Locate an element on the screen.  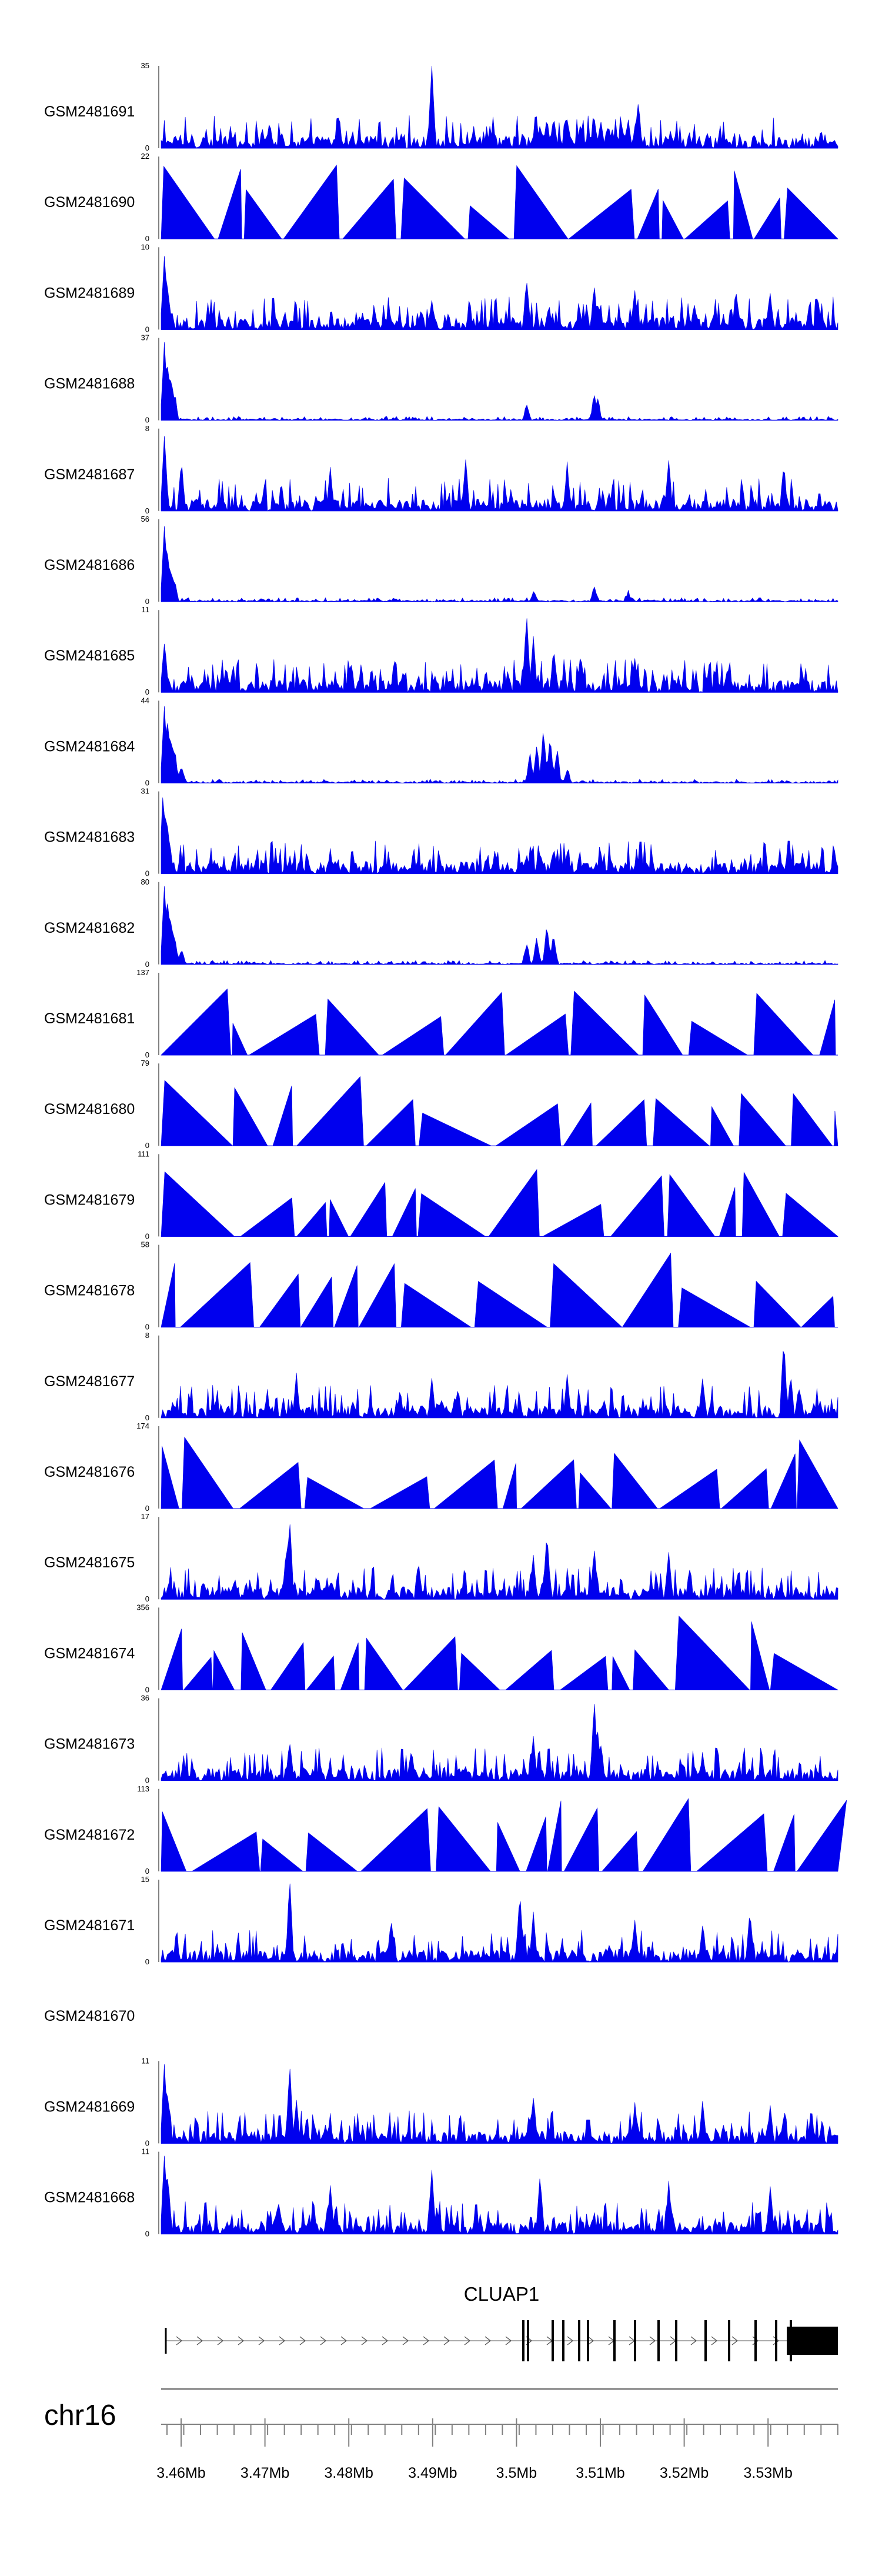
track-name-label: GSM2481685 is located at coordinates (89, 656).